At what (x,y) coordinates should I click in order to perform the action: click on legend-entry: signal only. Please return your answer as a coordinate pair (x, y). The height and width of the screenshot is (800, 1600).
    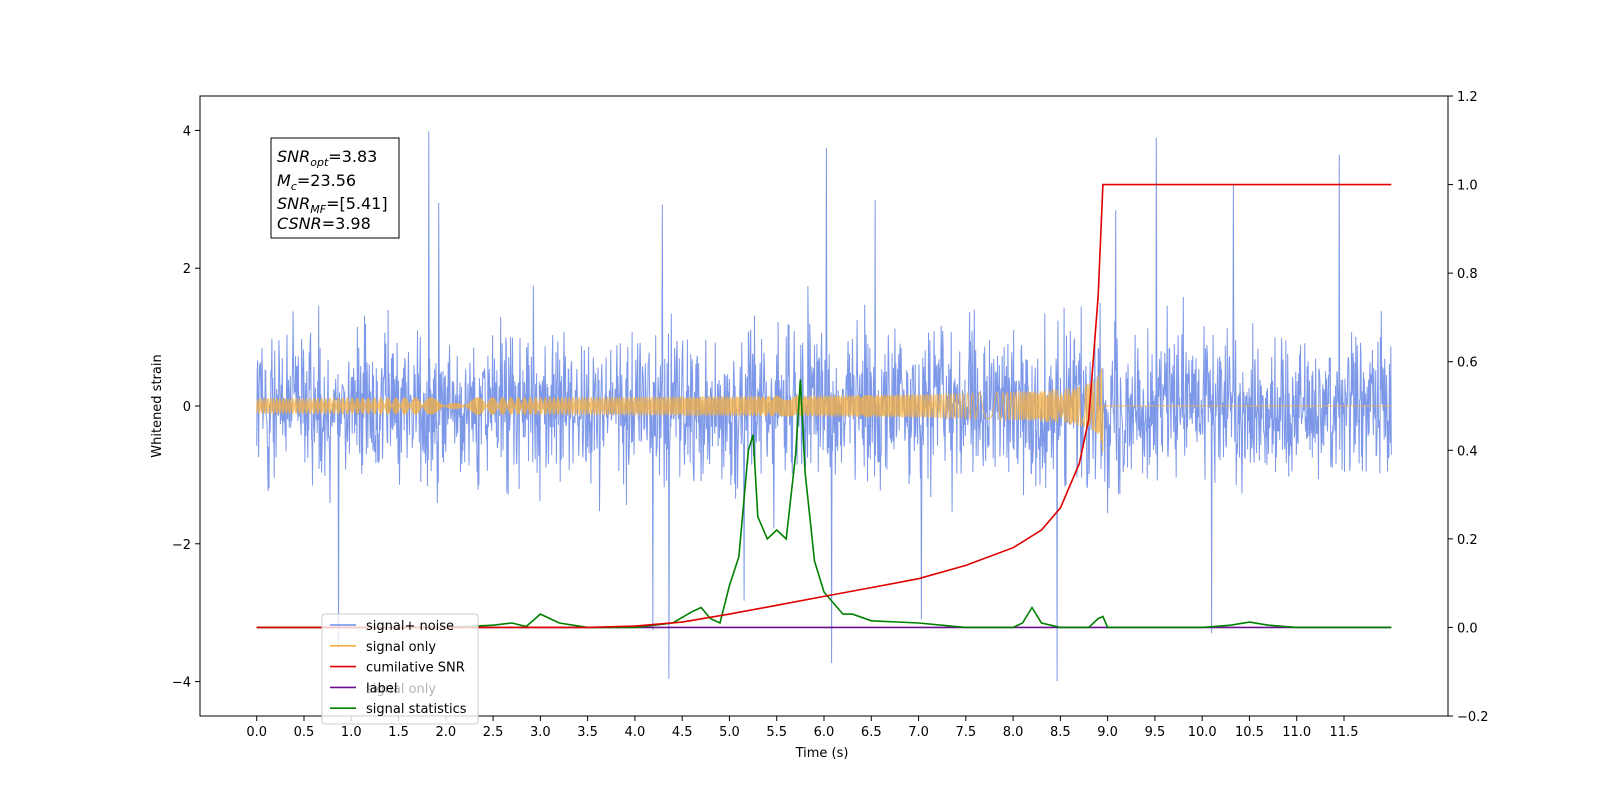
    Looking at the image, I should click on (401, 647).